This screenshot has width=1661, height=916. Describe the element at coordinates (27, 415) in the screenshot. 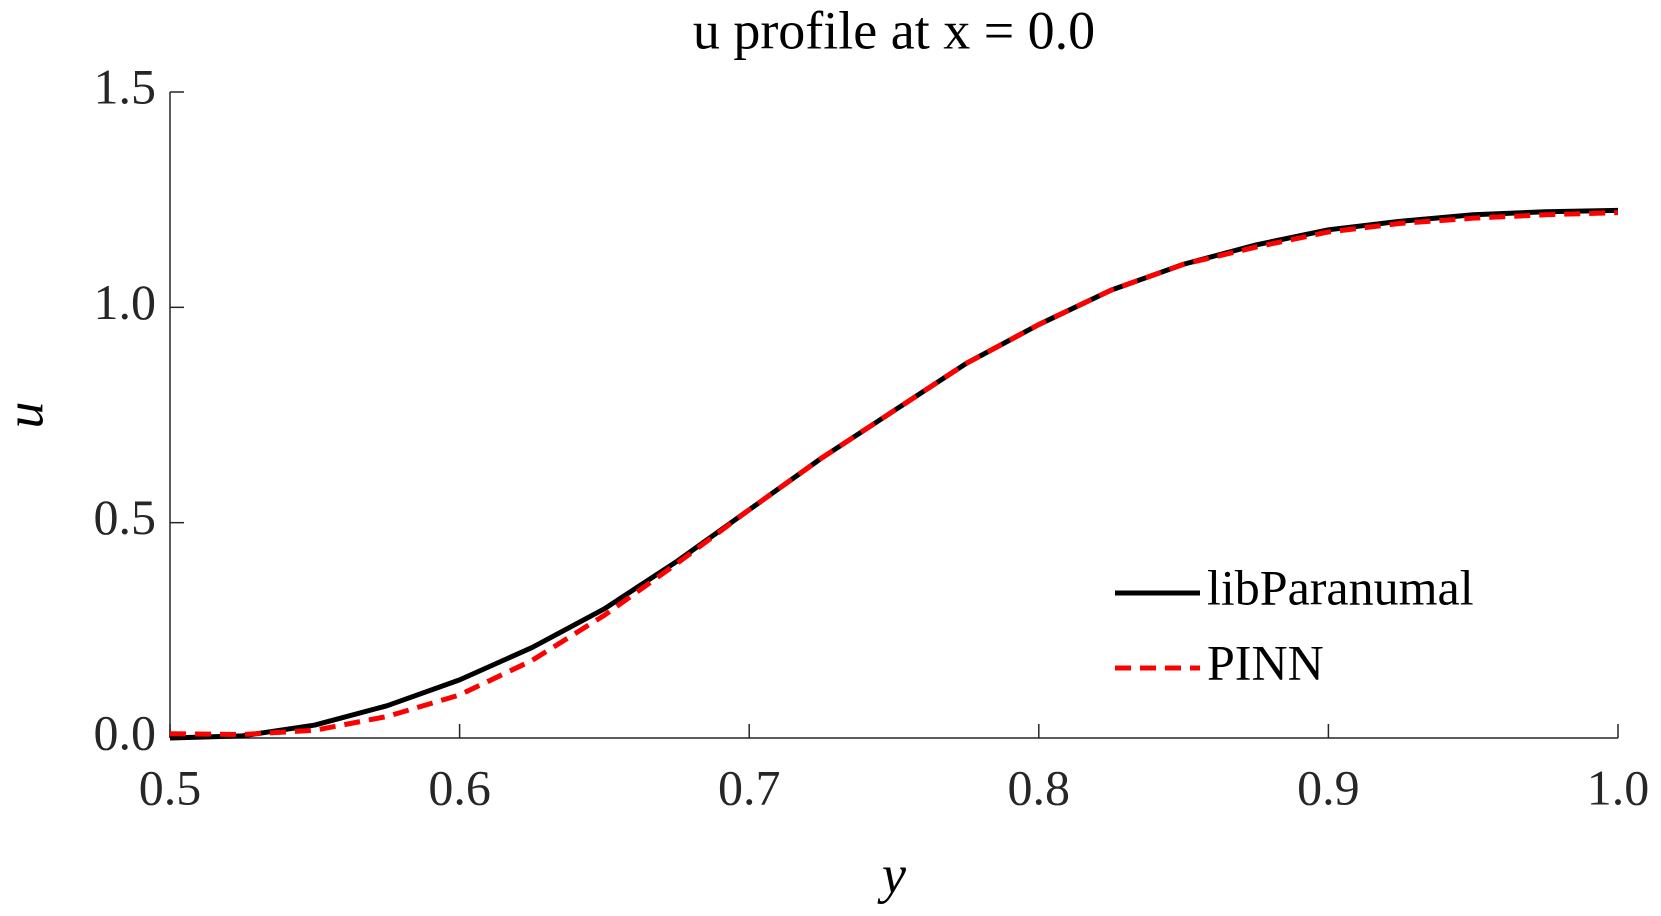

I see `y-axis-label: u` at that location.